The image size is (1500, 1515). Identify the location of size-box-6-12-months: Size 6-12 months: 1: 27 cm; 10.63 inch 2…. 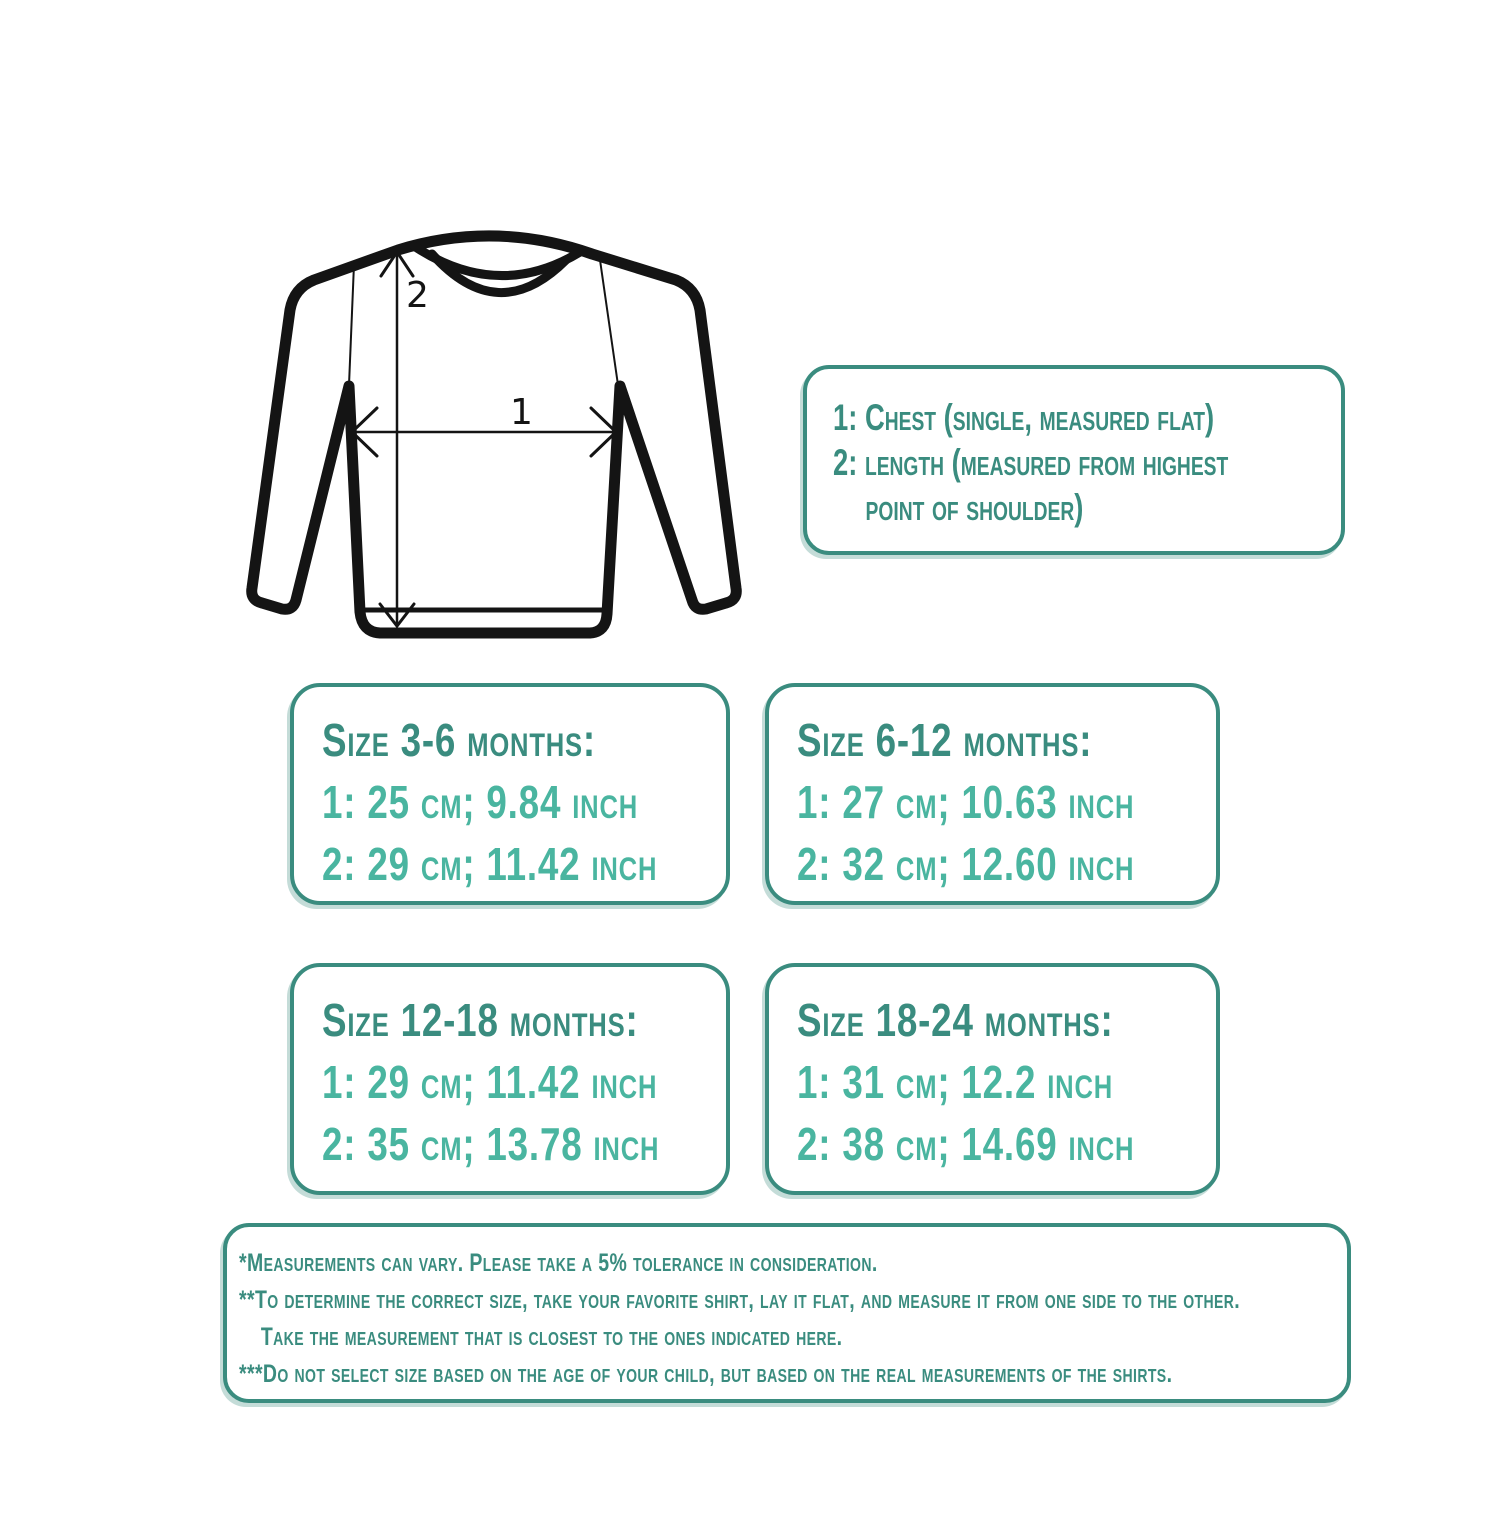
(992, 794).